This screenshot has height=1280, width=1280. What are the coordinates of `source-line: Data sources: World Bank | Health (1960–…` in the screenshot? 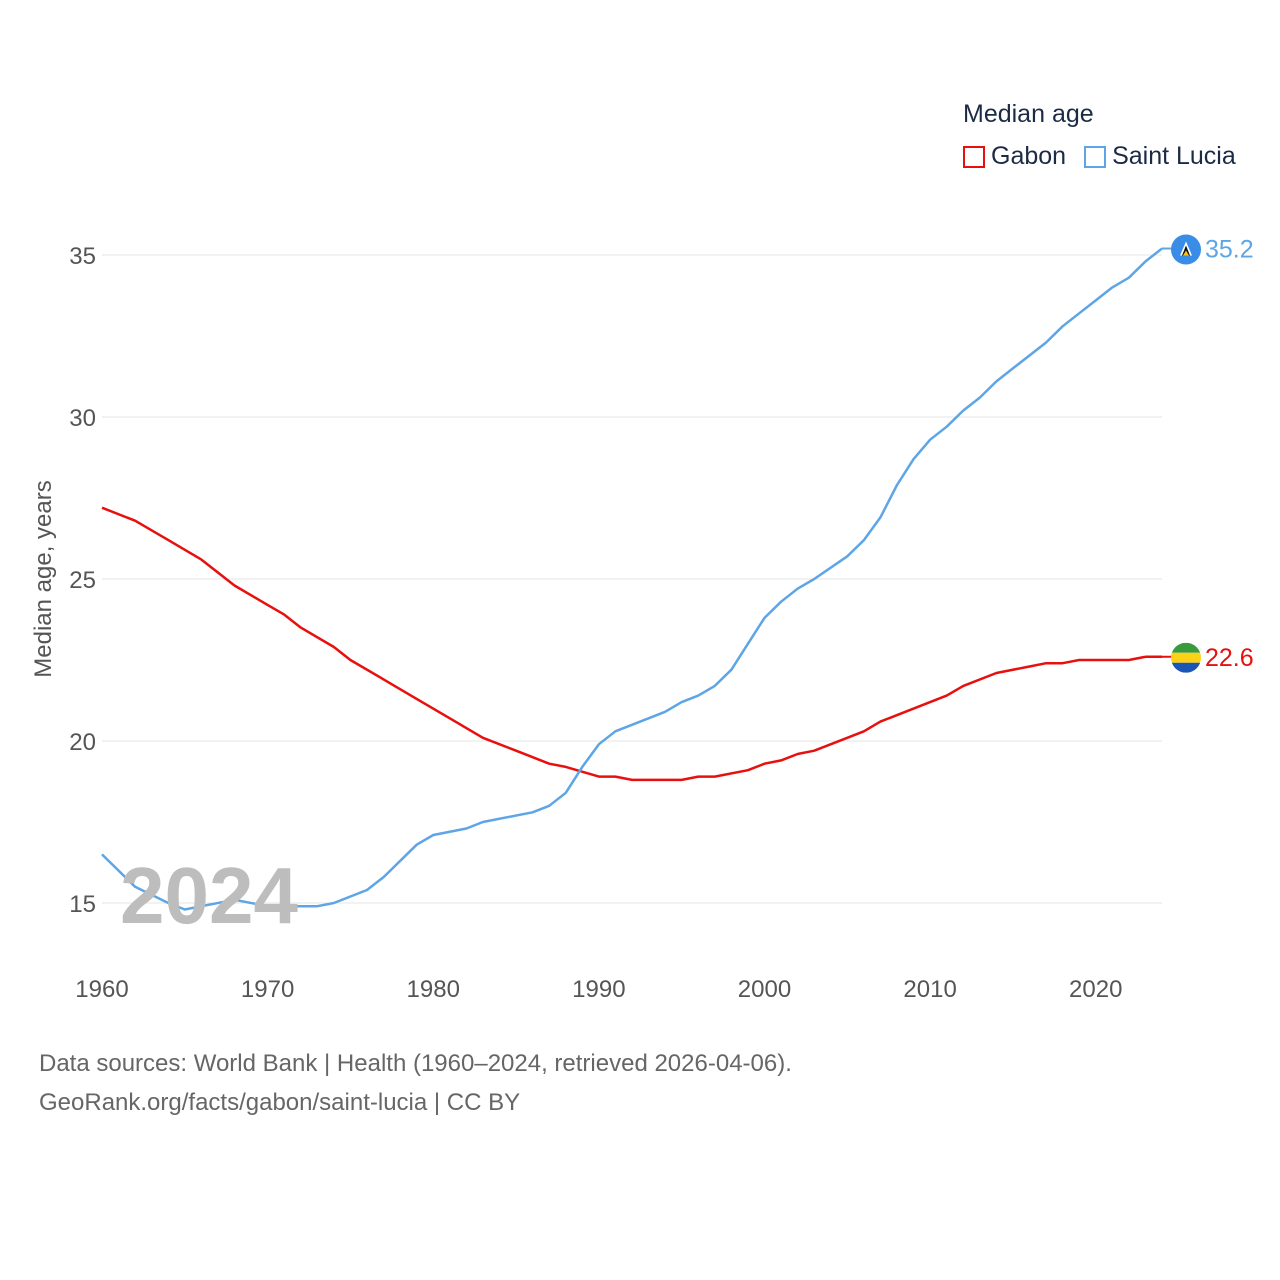 It's located at (415, 1063).